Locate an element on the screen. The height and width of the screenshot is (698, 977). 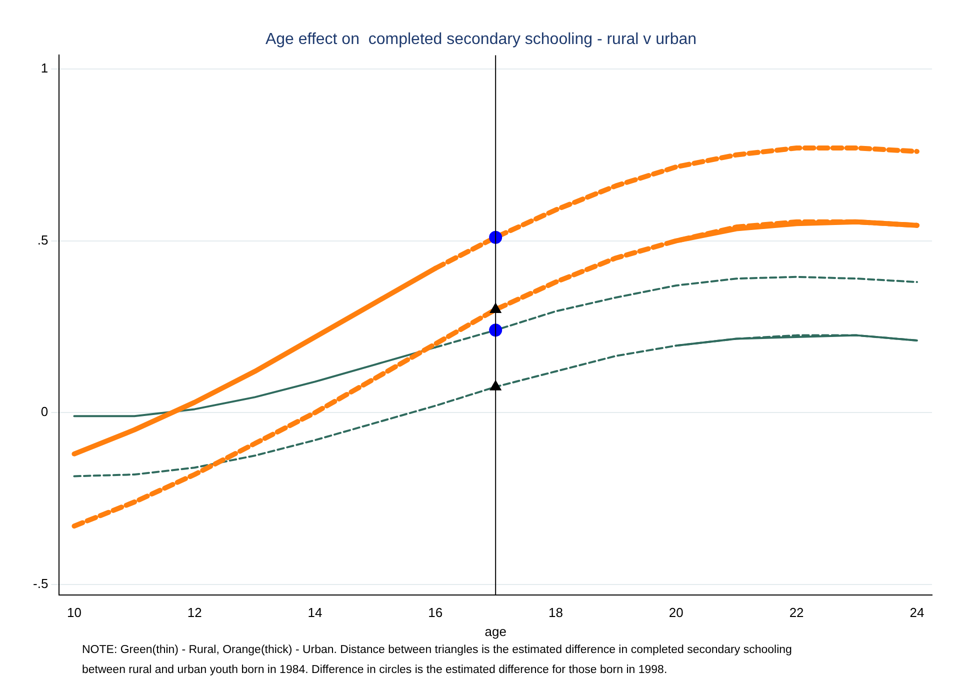
x-tick-label: 12 is located at coordinates (194, 612).